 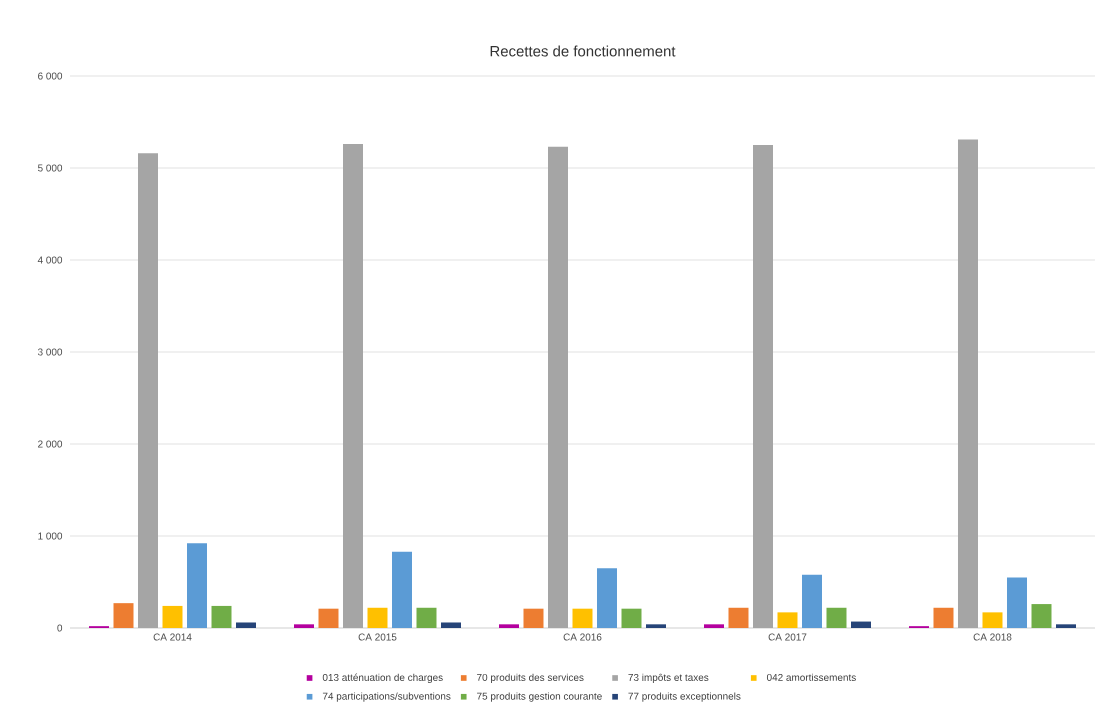 I want to click on x-tick-label: CA 2017, so click(x=787, y=637).